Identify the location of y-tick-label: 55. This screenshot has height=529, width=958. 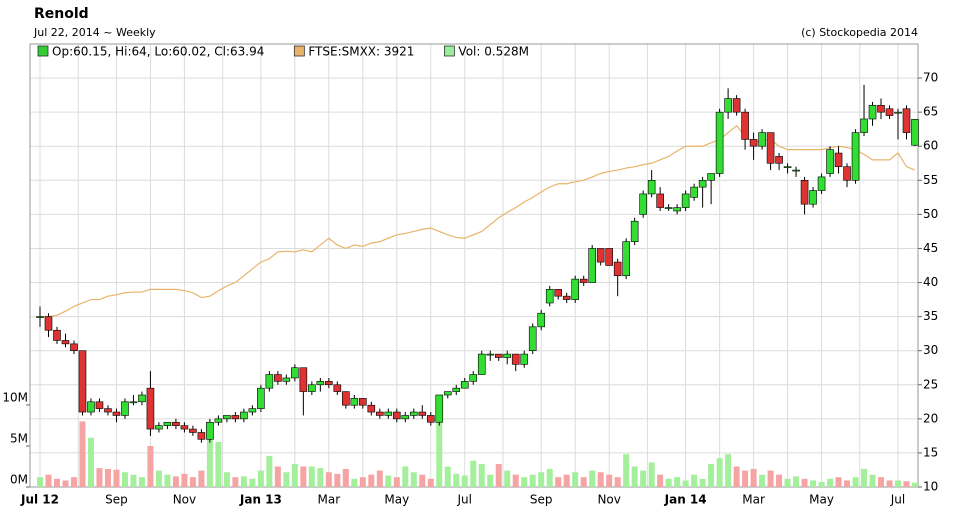
(930, 180).